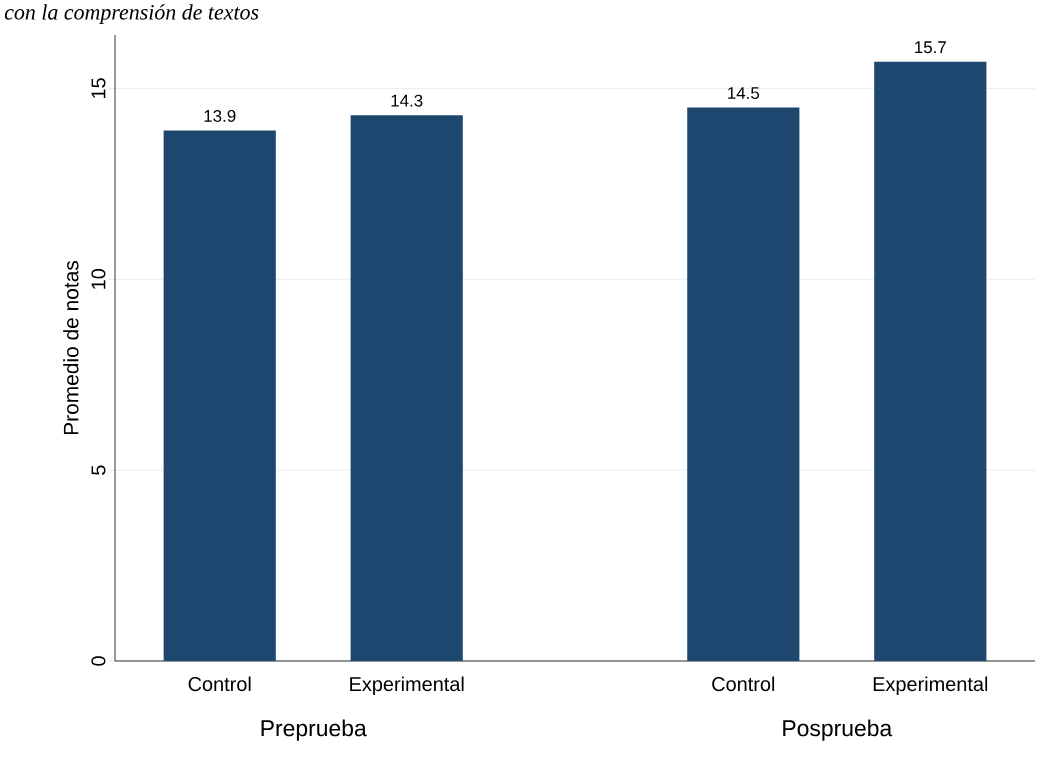 The image size is (1058, 769). I want to click on data-label: 13.9, so click(220, 115).